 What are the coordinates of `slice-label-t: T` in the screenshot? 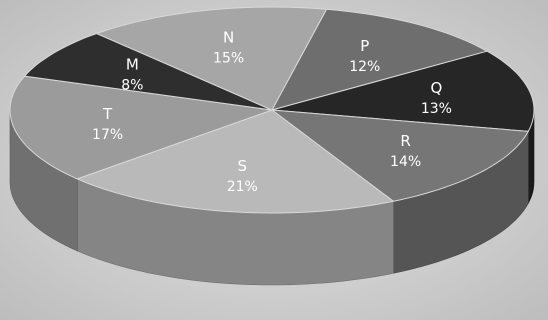 It's located at (107, 114).